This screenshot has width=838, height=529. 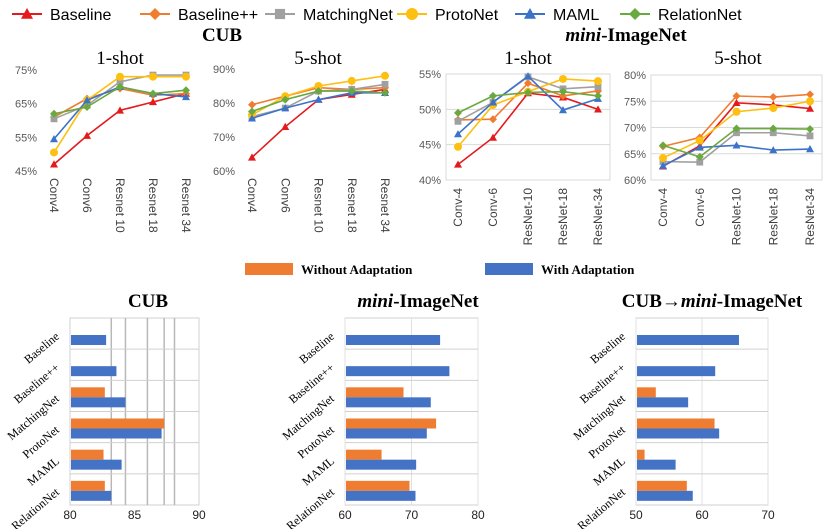 What do you see at coordinates (26, 71) in the screenshot?
I see `y-tick-label: 75%` at bounding box center [26, 71].